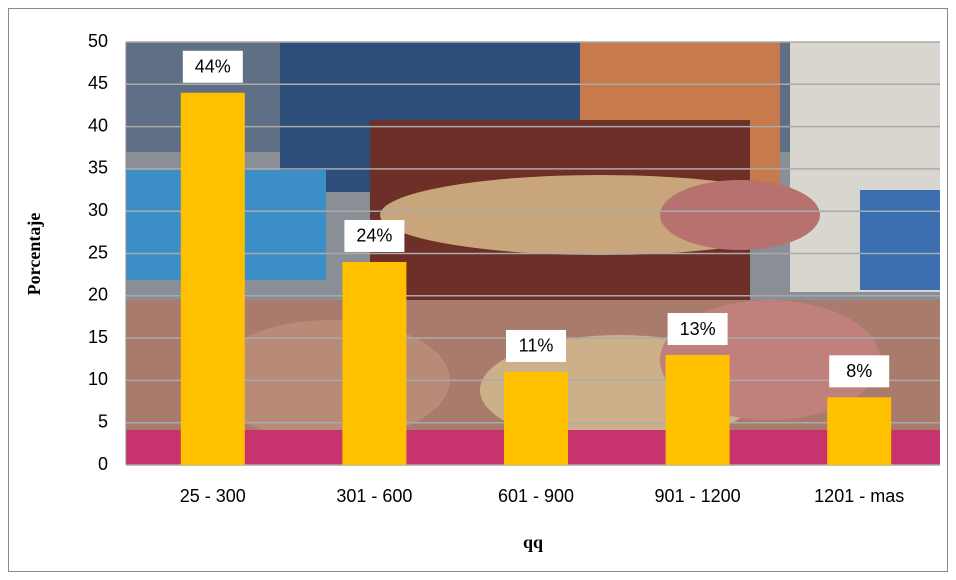  What do you see at coordinates (98, 210) in the screenshot?
I see `y-tick-label: 30` at bounding box center [98, 210].